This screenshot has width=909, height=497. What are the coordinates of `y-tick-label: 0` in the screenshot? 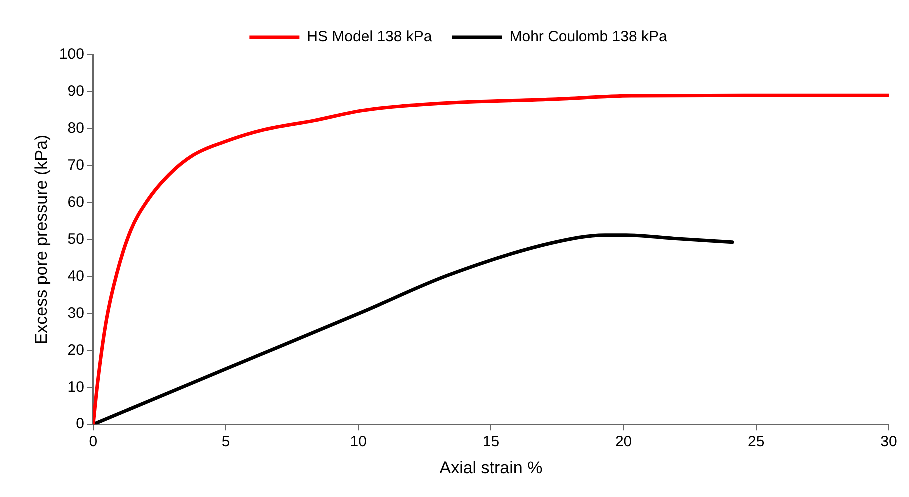 It's located at (80, 424).